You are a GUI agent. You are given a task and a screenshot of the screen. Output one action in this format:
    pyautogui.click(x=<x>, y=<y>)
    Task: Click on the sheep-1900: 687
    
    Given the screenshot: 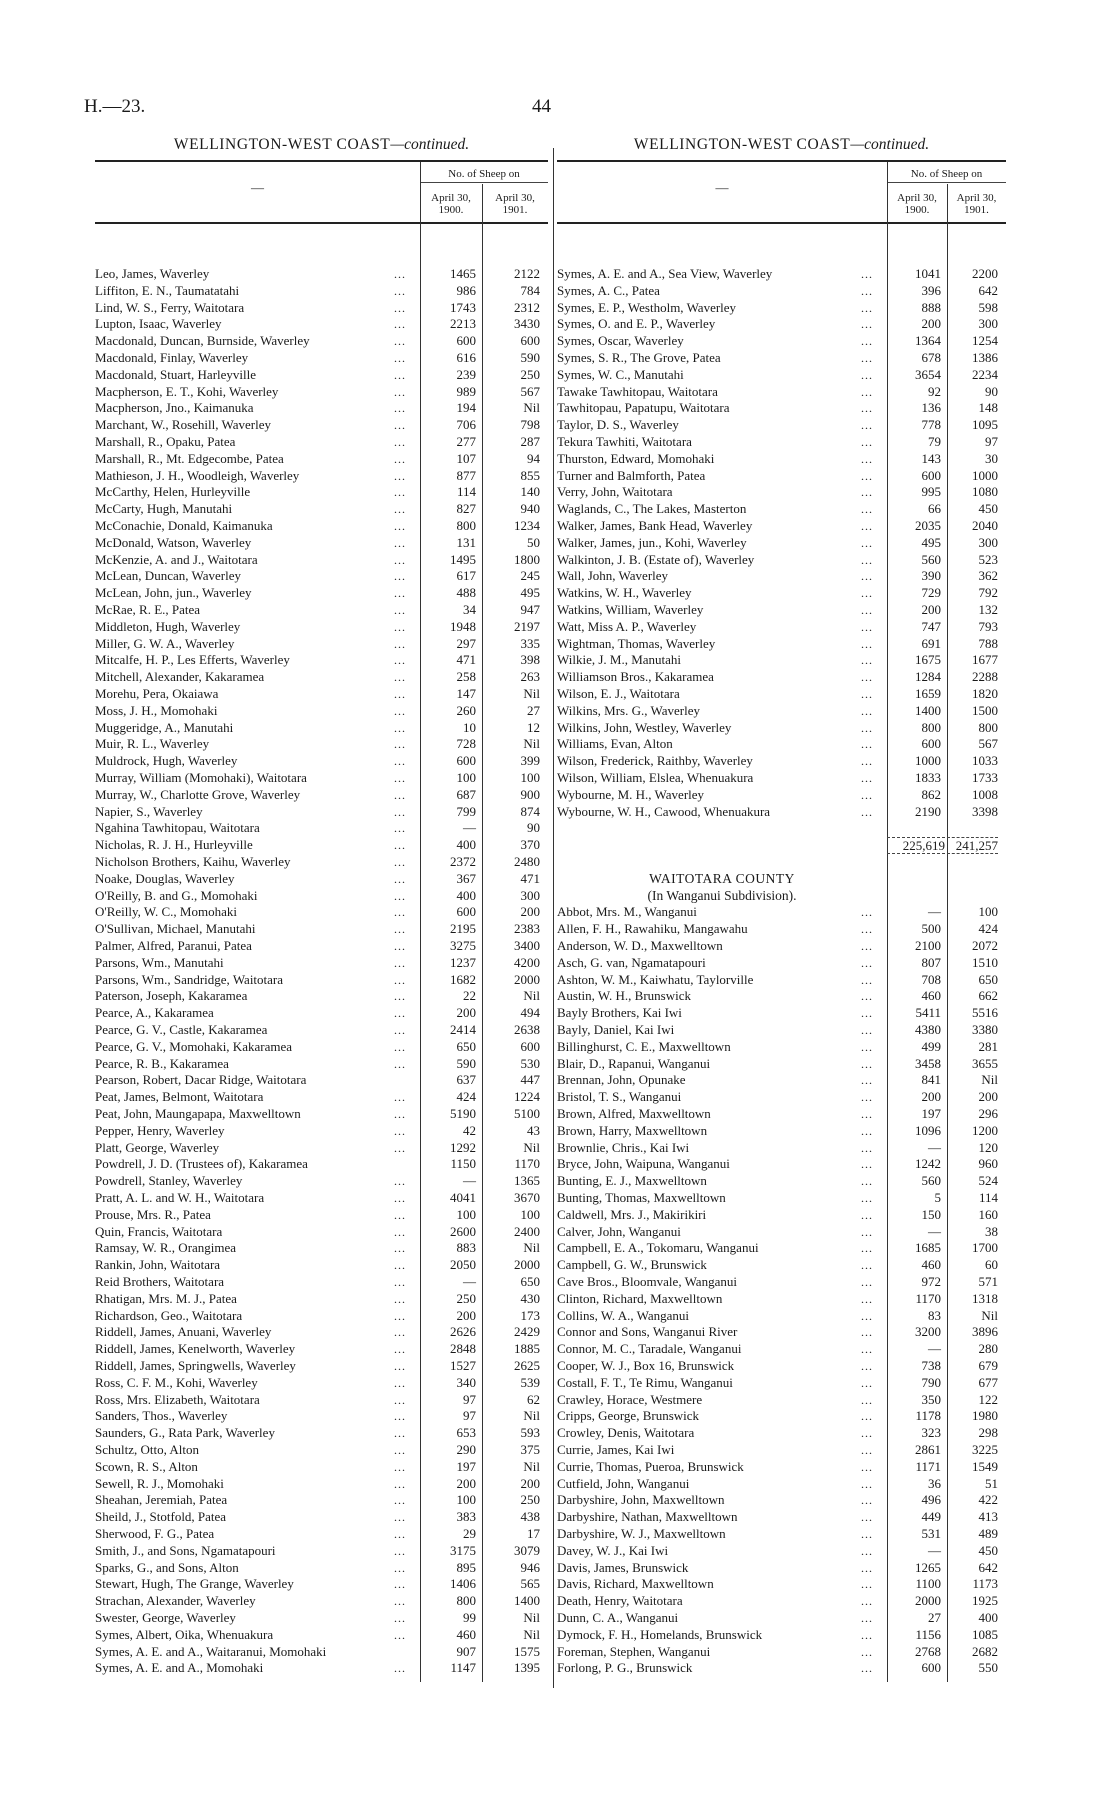 What is the action you would take?
    pyautogui.click(x=466, y=794)
    